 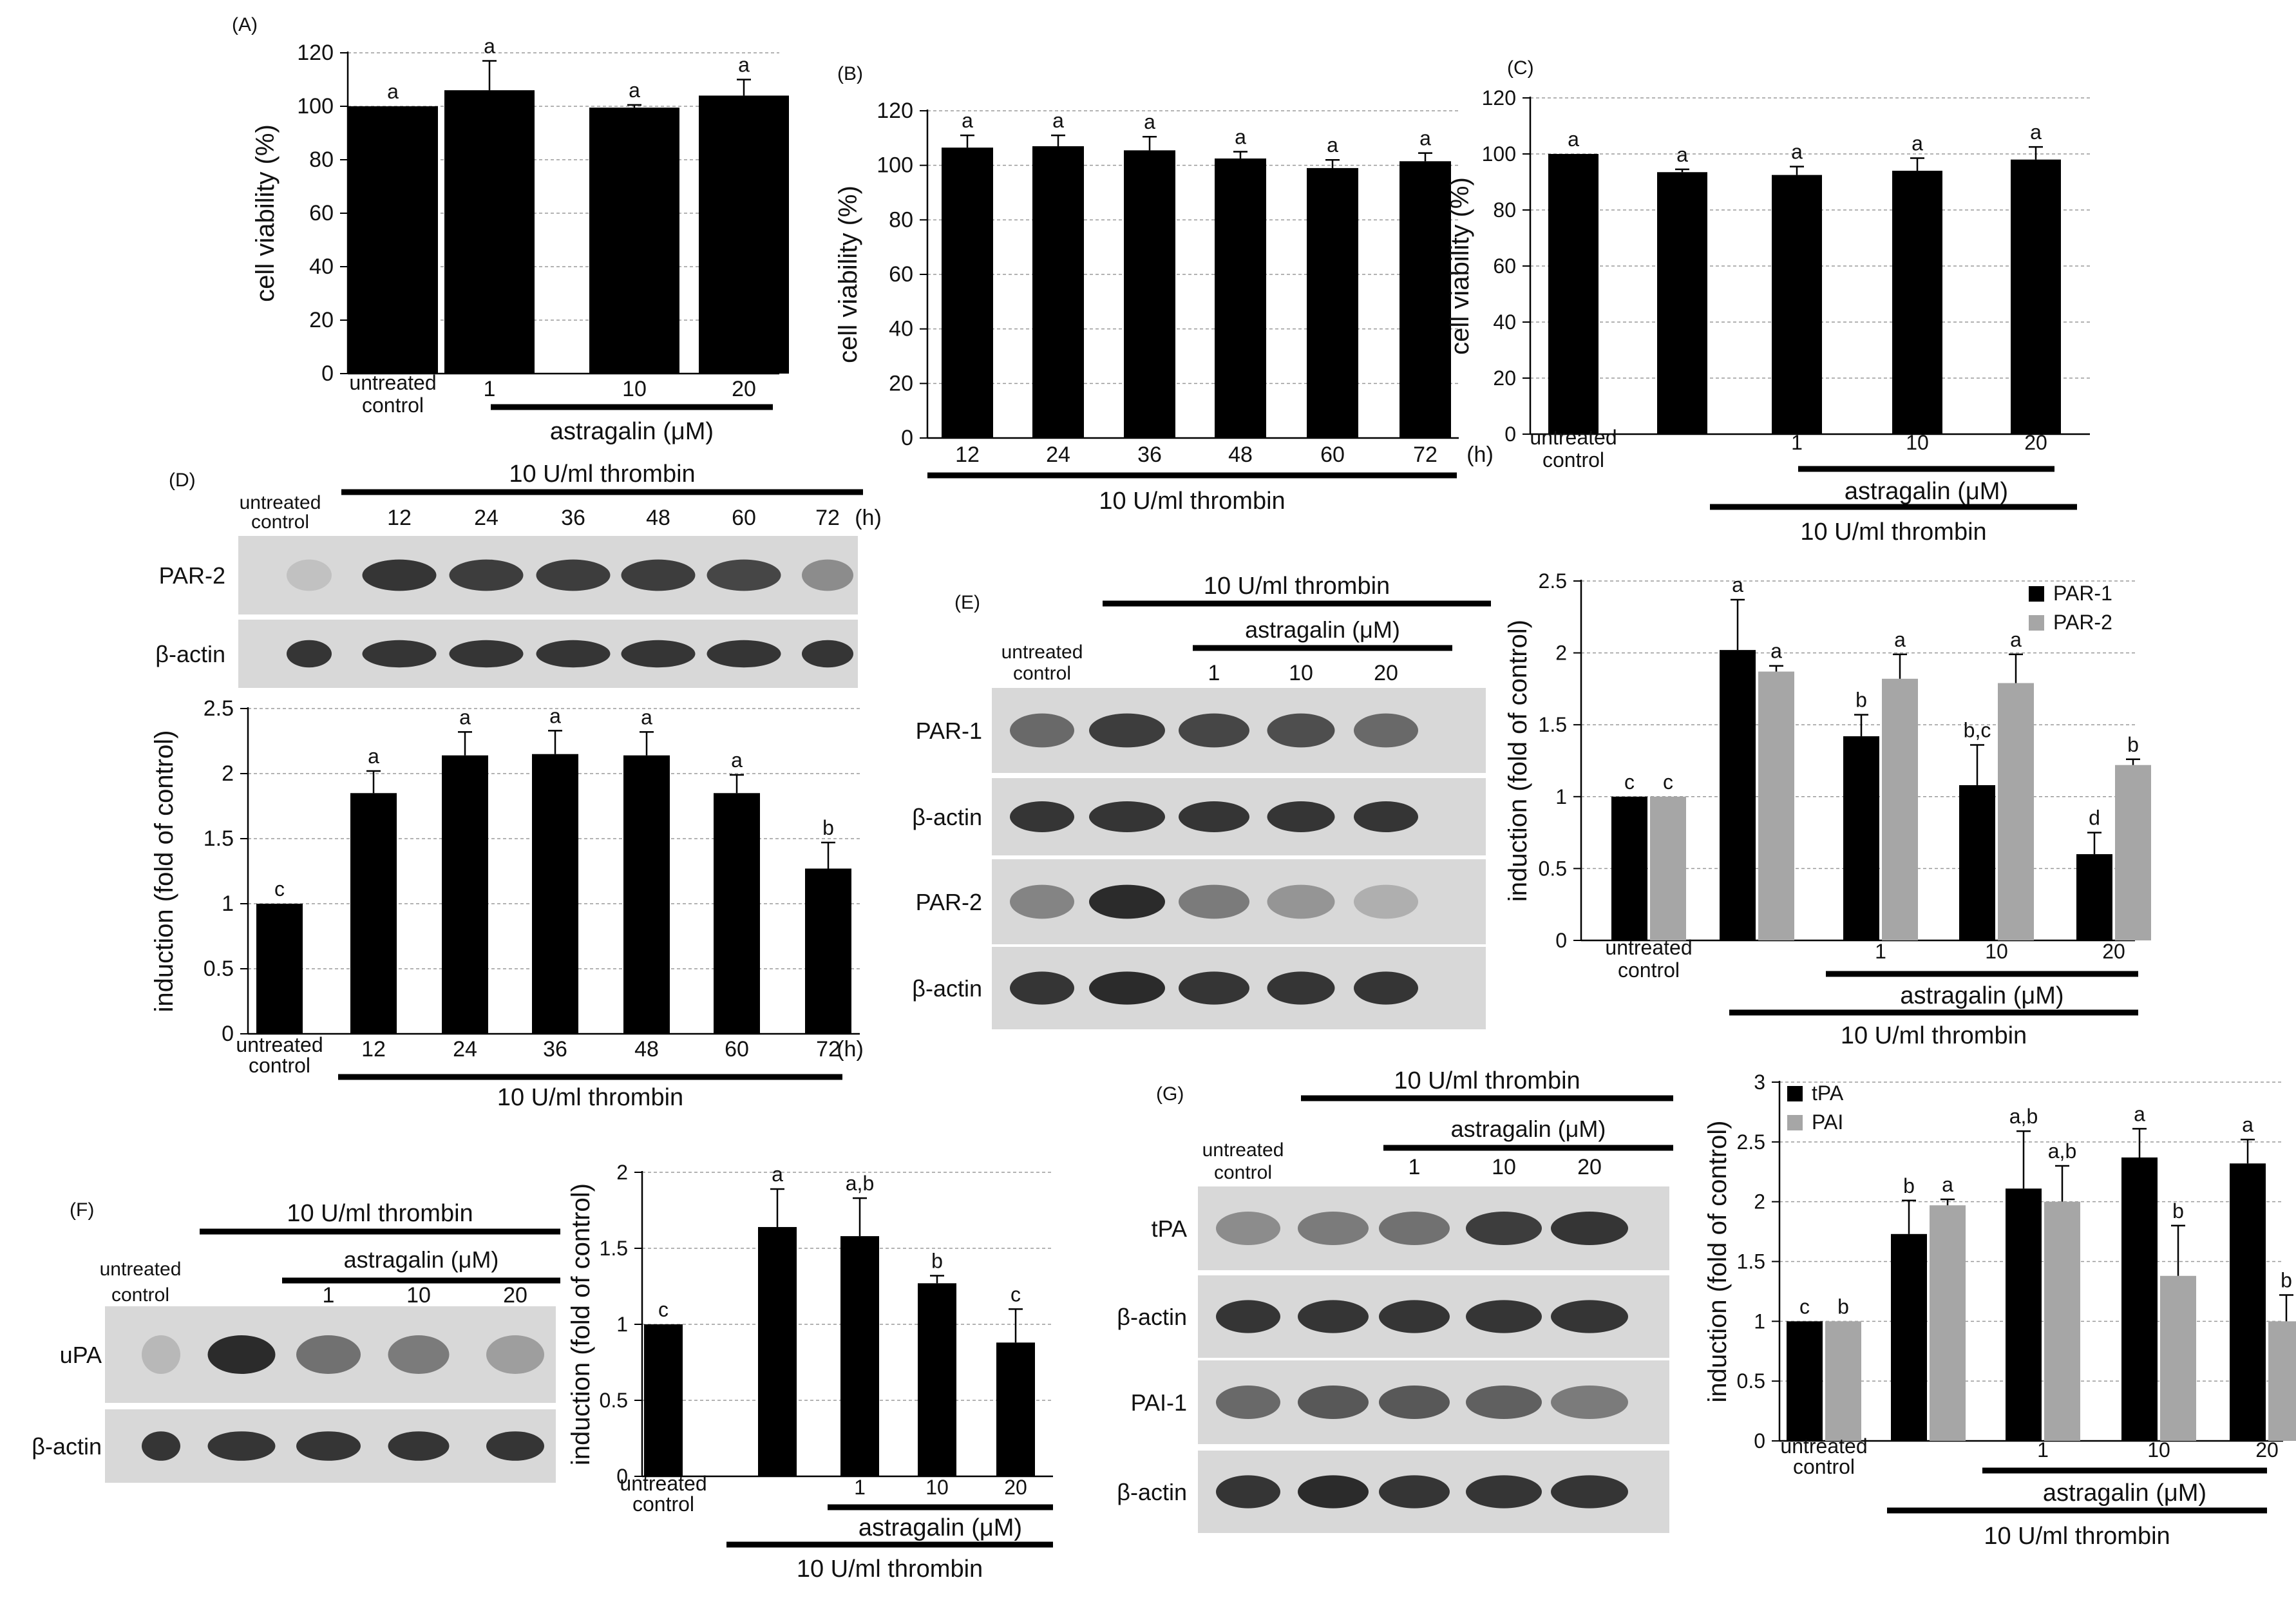 I want to click on x-tick-label: 20, so click(x=2113, y=951).